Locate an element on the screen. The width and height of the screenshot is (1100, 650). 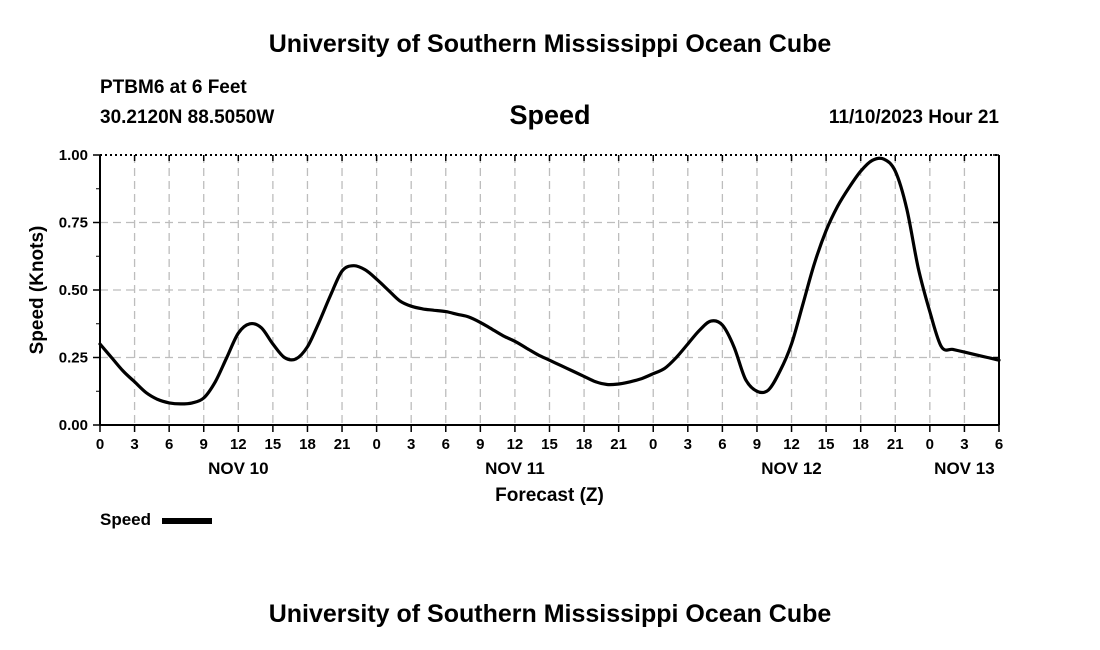
date-label: NOV 10 is located at coordinates (238, 468).